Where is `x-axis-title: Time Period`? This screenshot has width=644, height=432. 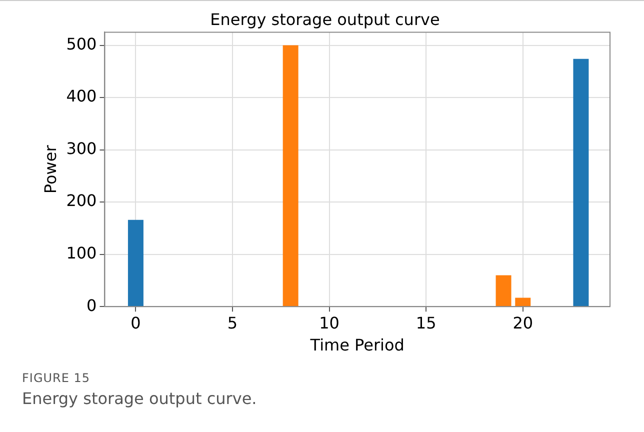 x-axis-title: Time Period is located at coordinates (356, 345).